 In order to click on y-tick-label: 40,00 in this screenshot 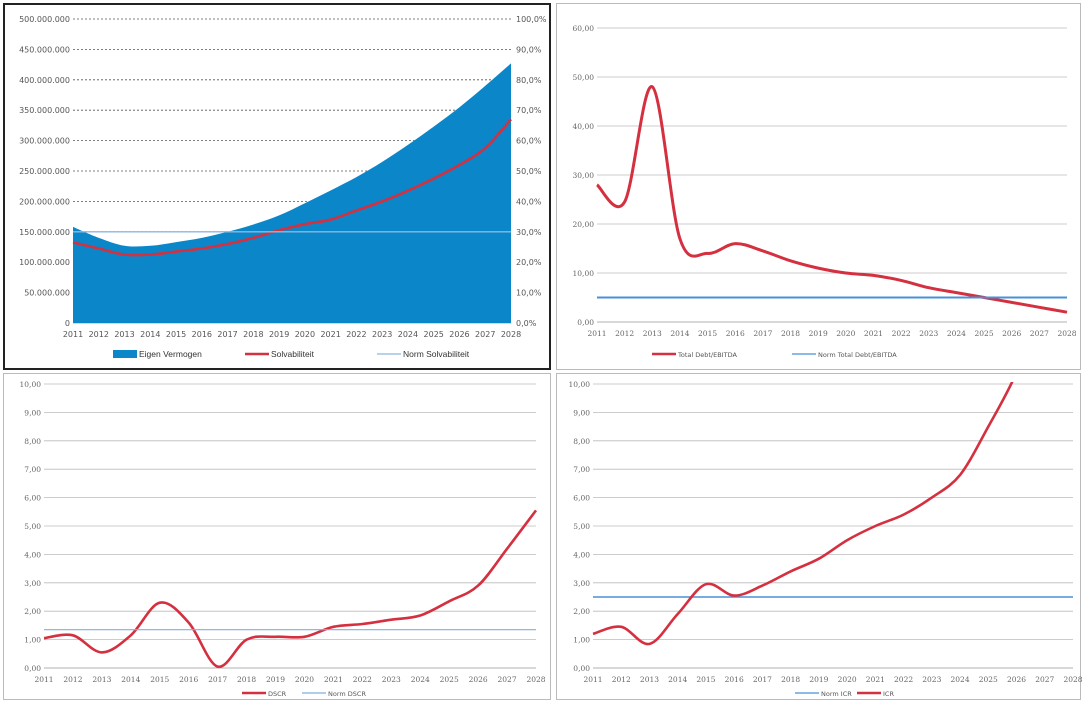, I will do `click(584, 126)`.